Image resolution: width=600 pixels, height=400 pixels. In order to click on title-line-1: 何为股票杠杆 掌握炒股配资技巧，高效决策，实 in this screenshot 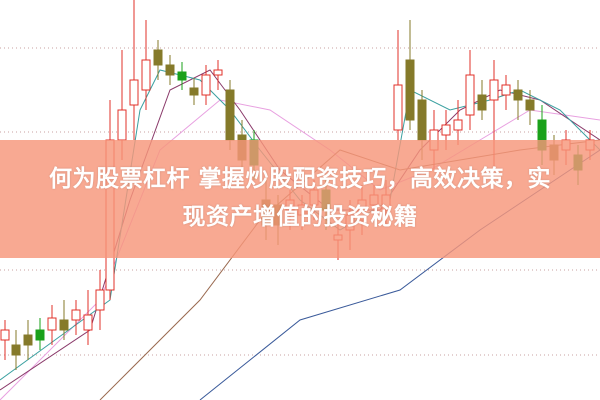, I will do `click(299, 179)`.